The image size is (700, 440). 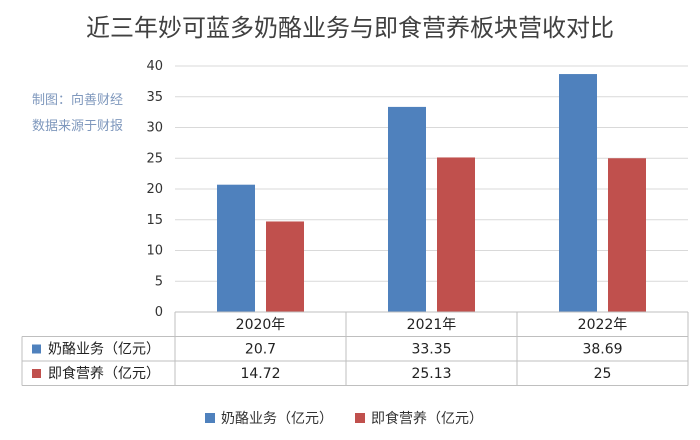 I want to click on y-tick-label: 40, so click(x=154, y=66).